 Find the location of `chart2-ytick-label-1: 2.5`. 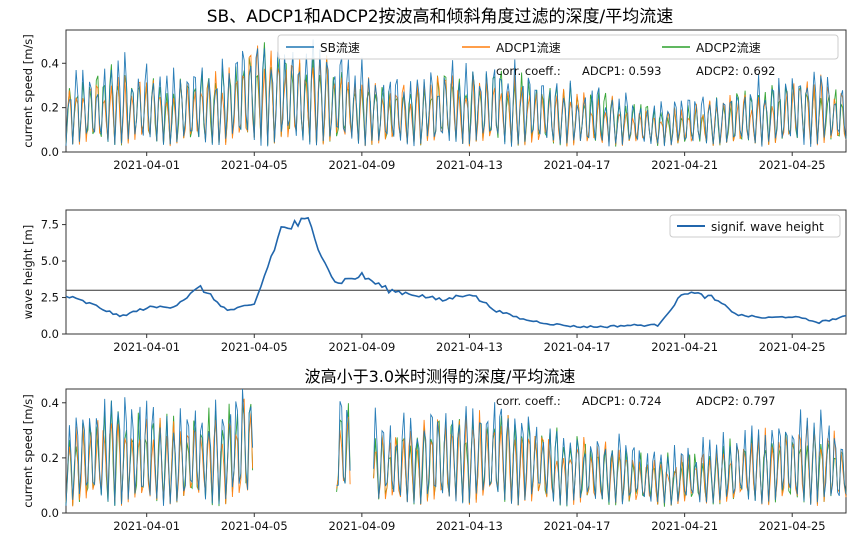

chart2-ytick-label-1: 2.5 is located at coordinates (50, 298).